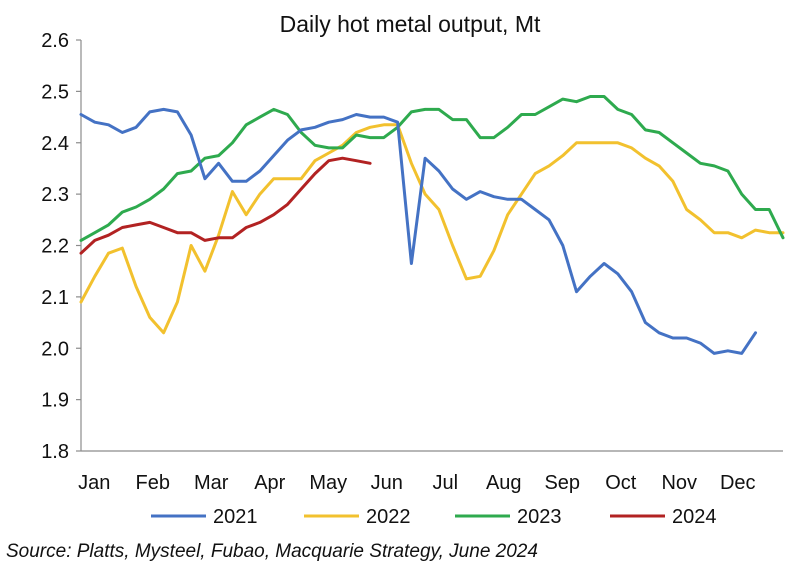 The height and width of the screenshot is (572, 795). What do you see at coordinates (621, 483) in the screenshot?
I see `x-tick-label: Oct` at bounding box center [621, 483].